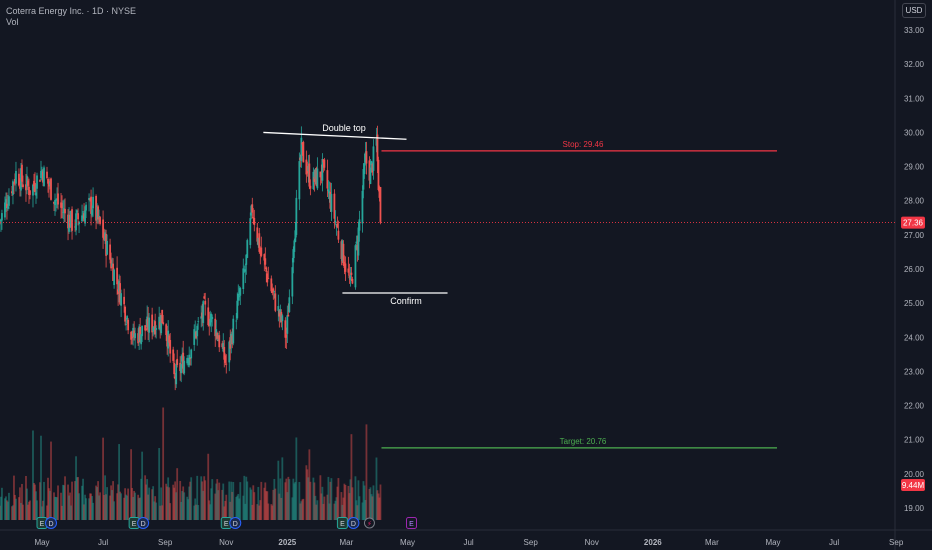 The image size is (932, 550). Describe the element at coordinates (42, 524) in the screenshot. I see `earnings-event-glyph: E` at that location.